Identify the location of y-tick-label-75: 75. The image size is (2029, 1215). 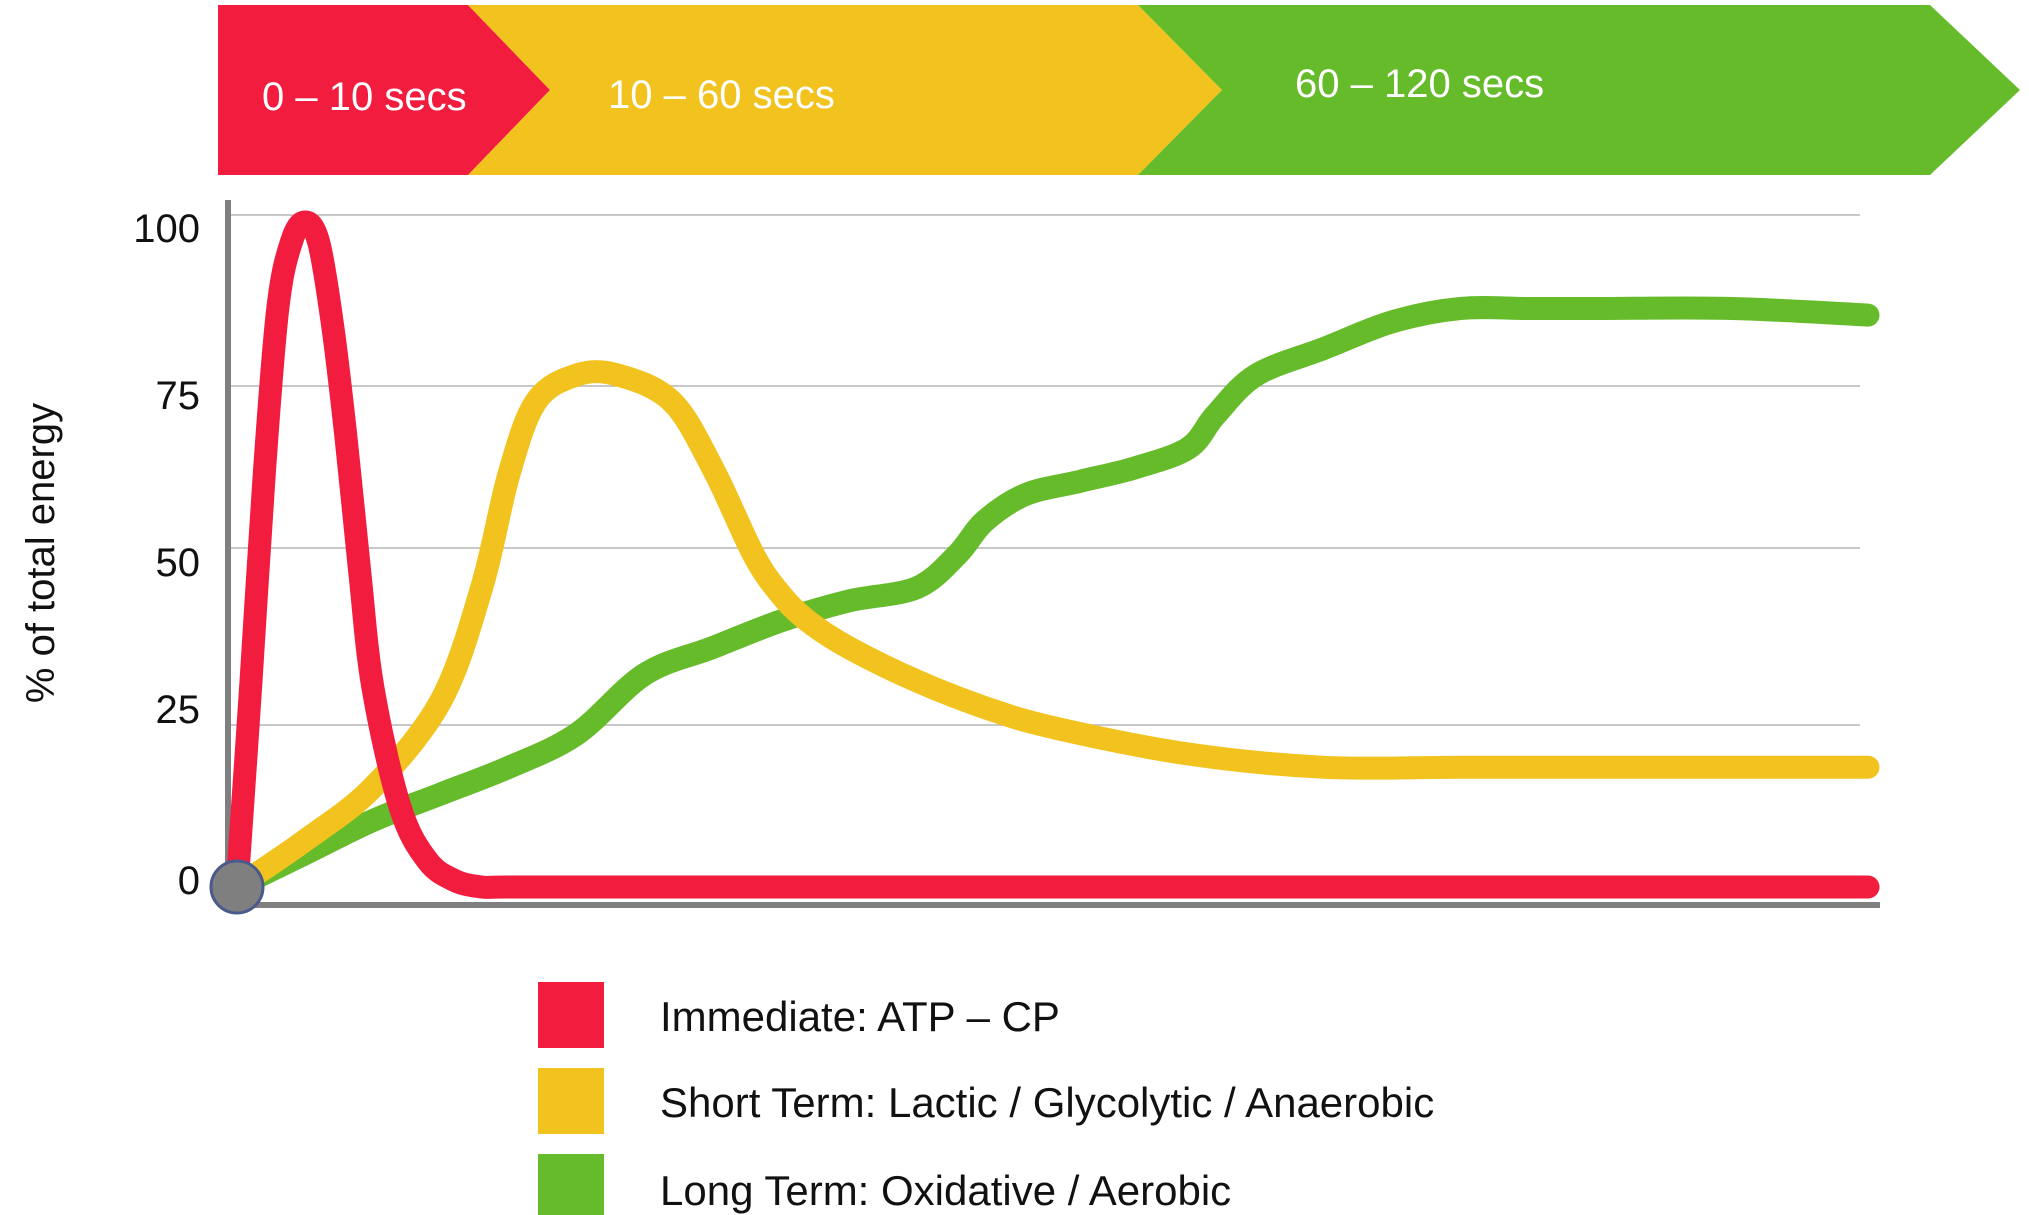
(178, 396).